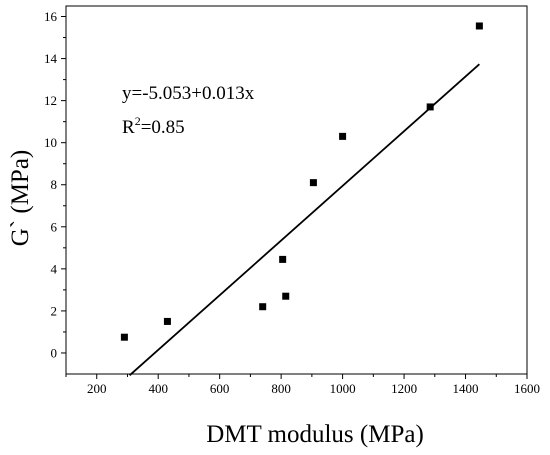  What do you see at coordinates (54, 352) in the screenshot?
I see `y-tick-label: 0` at bounding box center [54, 352].